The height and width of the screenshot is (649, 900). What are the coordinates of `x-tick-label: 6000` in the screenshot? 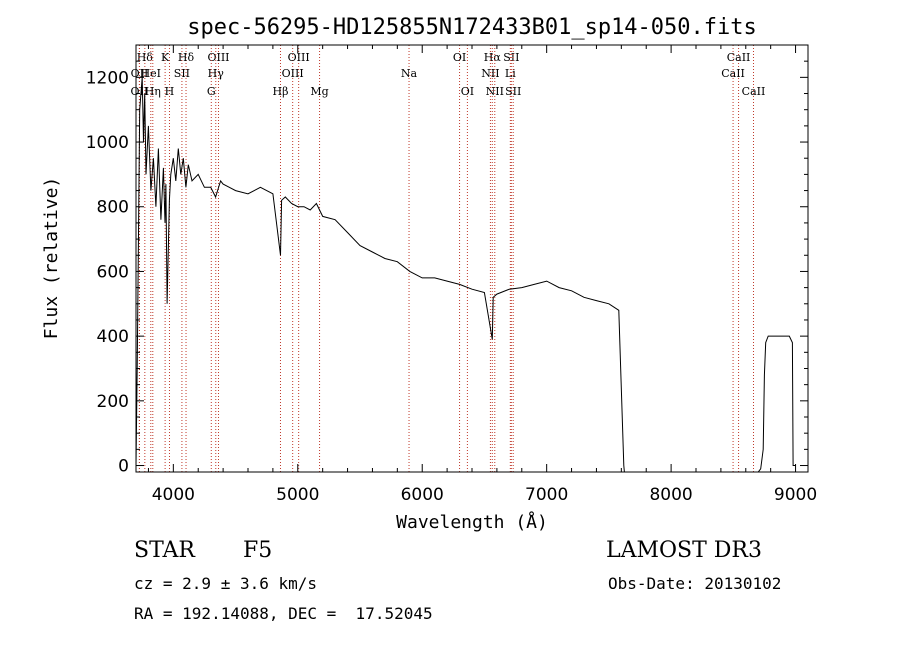 It's located at (422, 495).